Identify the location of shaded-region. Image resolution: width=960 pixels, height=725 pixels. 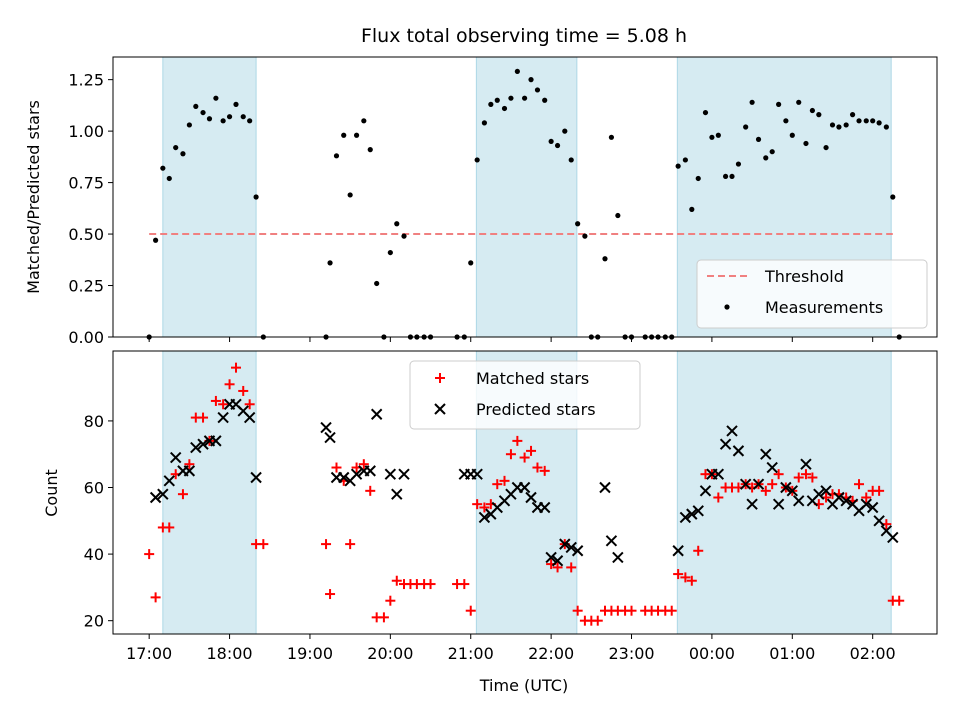
(209, 492).